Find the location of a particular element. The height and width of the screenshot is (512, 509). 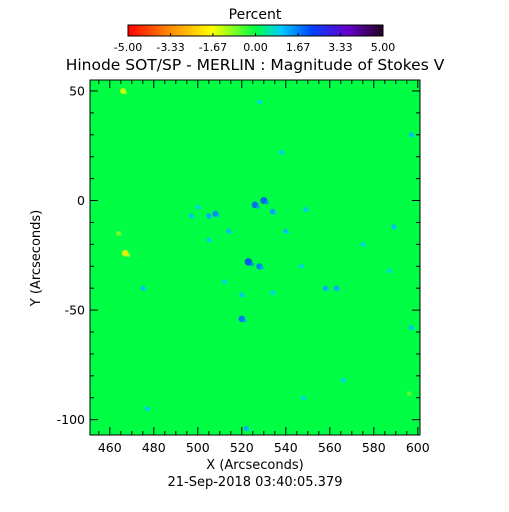

colorbar-ticks is located at coordinates (255, 34).